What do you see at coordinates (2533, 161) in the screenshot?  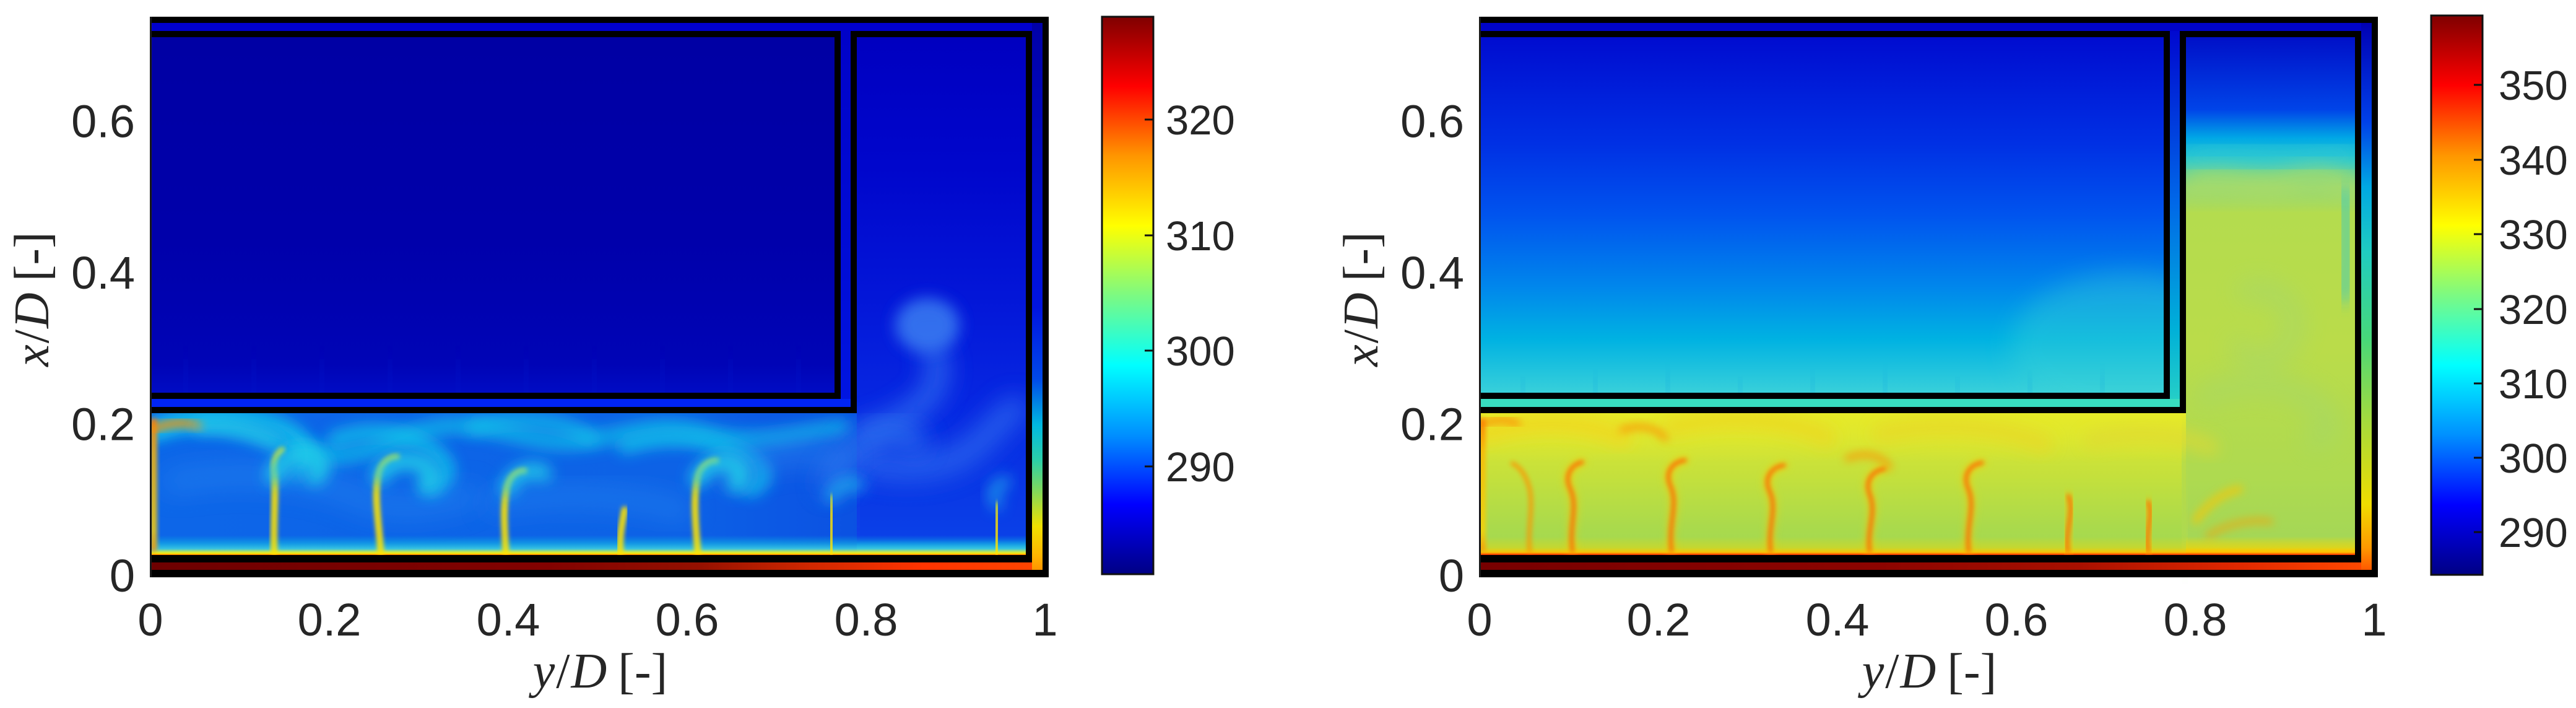 I see `svg-text: 340` at bounding box center [2533, 161].